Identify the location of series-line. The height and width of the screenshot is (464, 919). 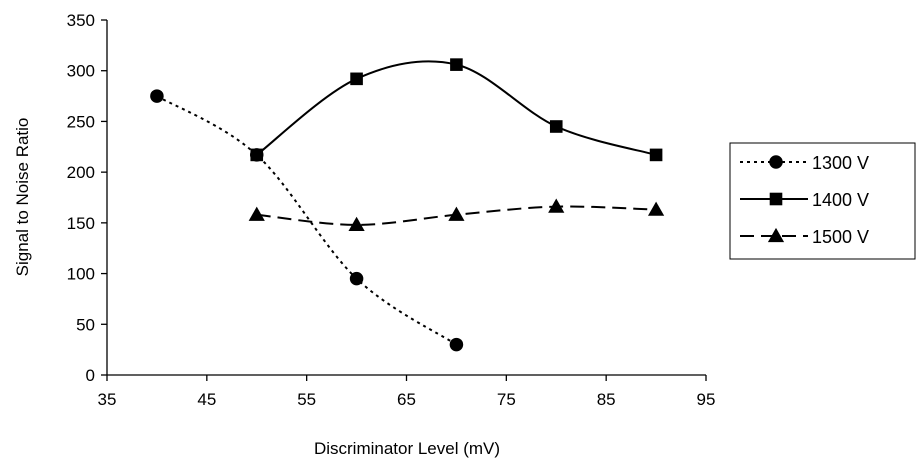
(456, 108).